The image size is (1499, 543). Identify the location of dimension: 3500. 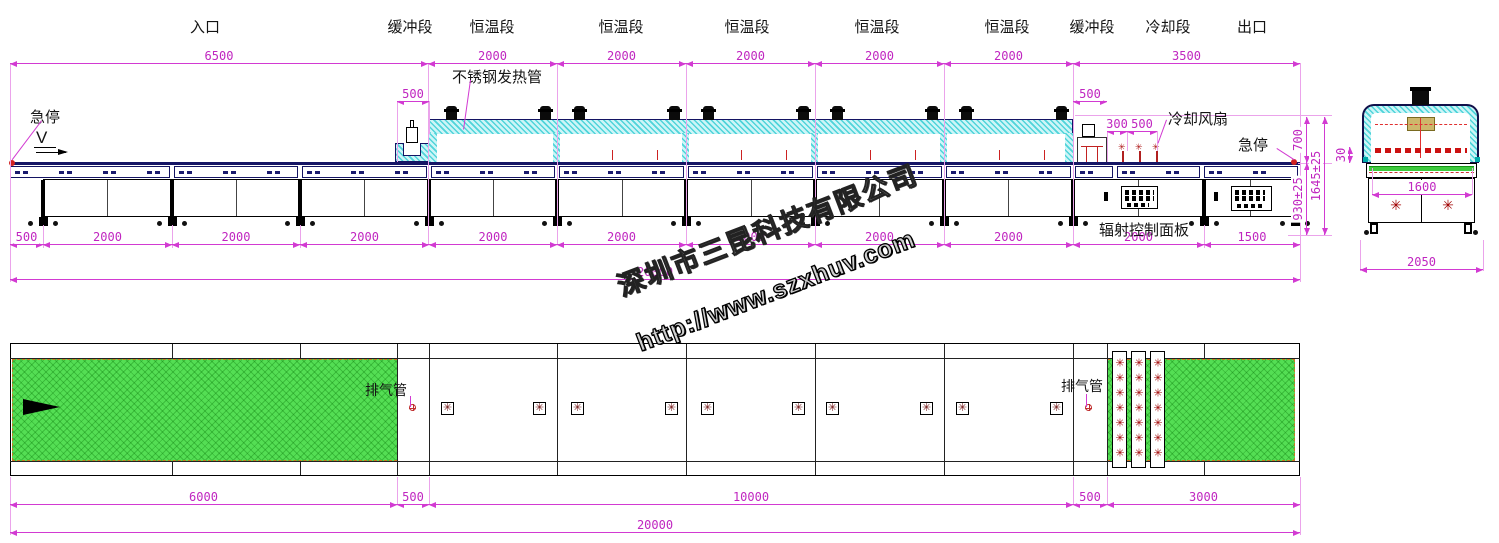
(1186, 58).